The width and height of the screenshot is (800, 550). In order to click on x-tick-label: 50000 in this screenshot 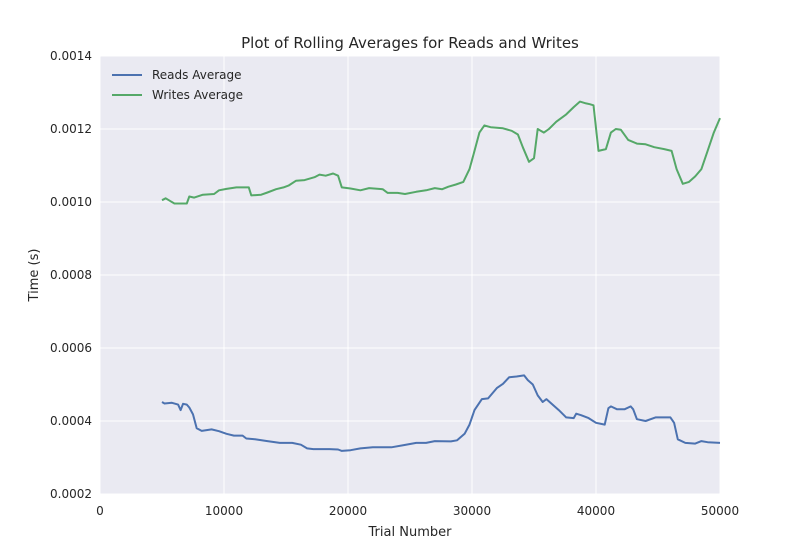, I will do `click(720, 511)`.